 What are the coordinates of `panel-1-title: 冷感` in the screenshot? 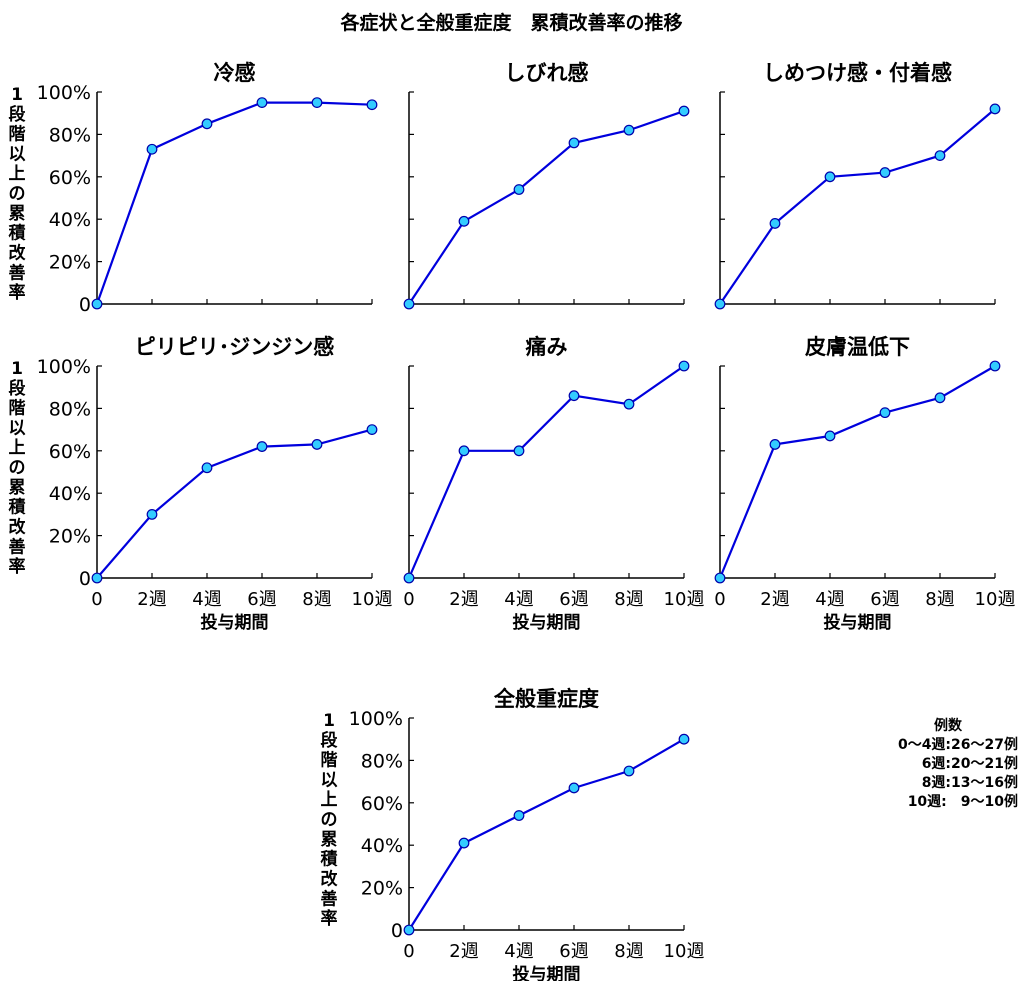 It's located at (235, 73).